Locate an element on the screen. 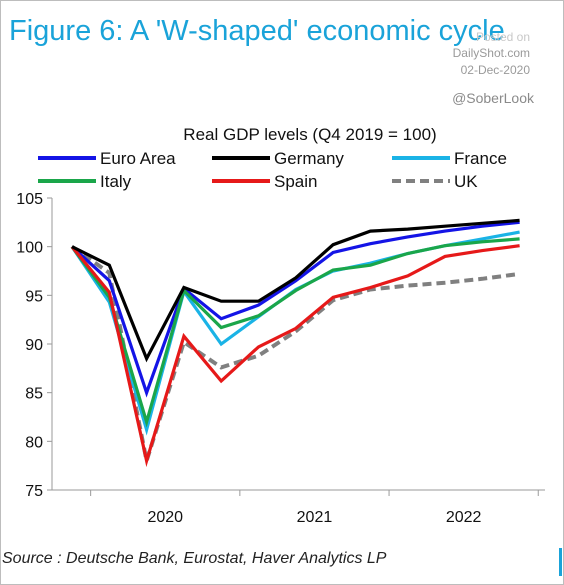 The image size is (564, 585). y-tick-label: 100 is located at coordinates (29, 248).